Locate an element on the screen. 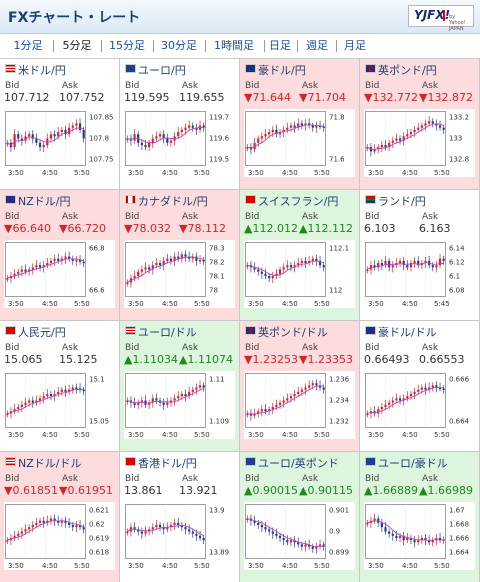  mini-candle-chart: 15.1 15.05 3:50 4:50 5:50 is located at coordinates (59, 405).